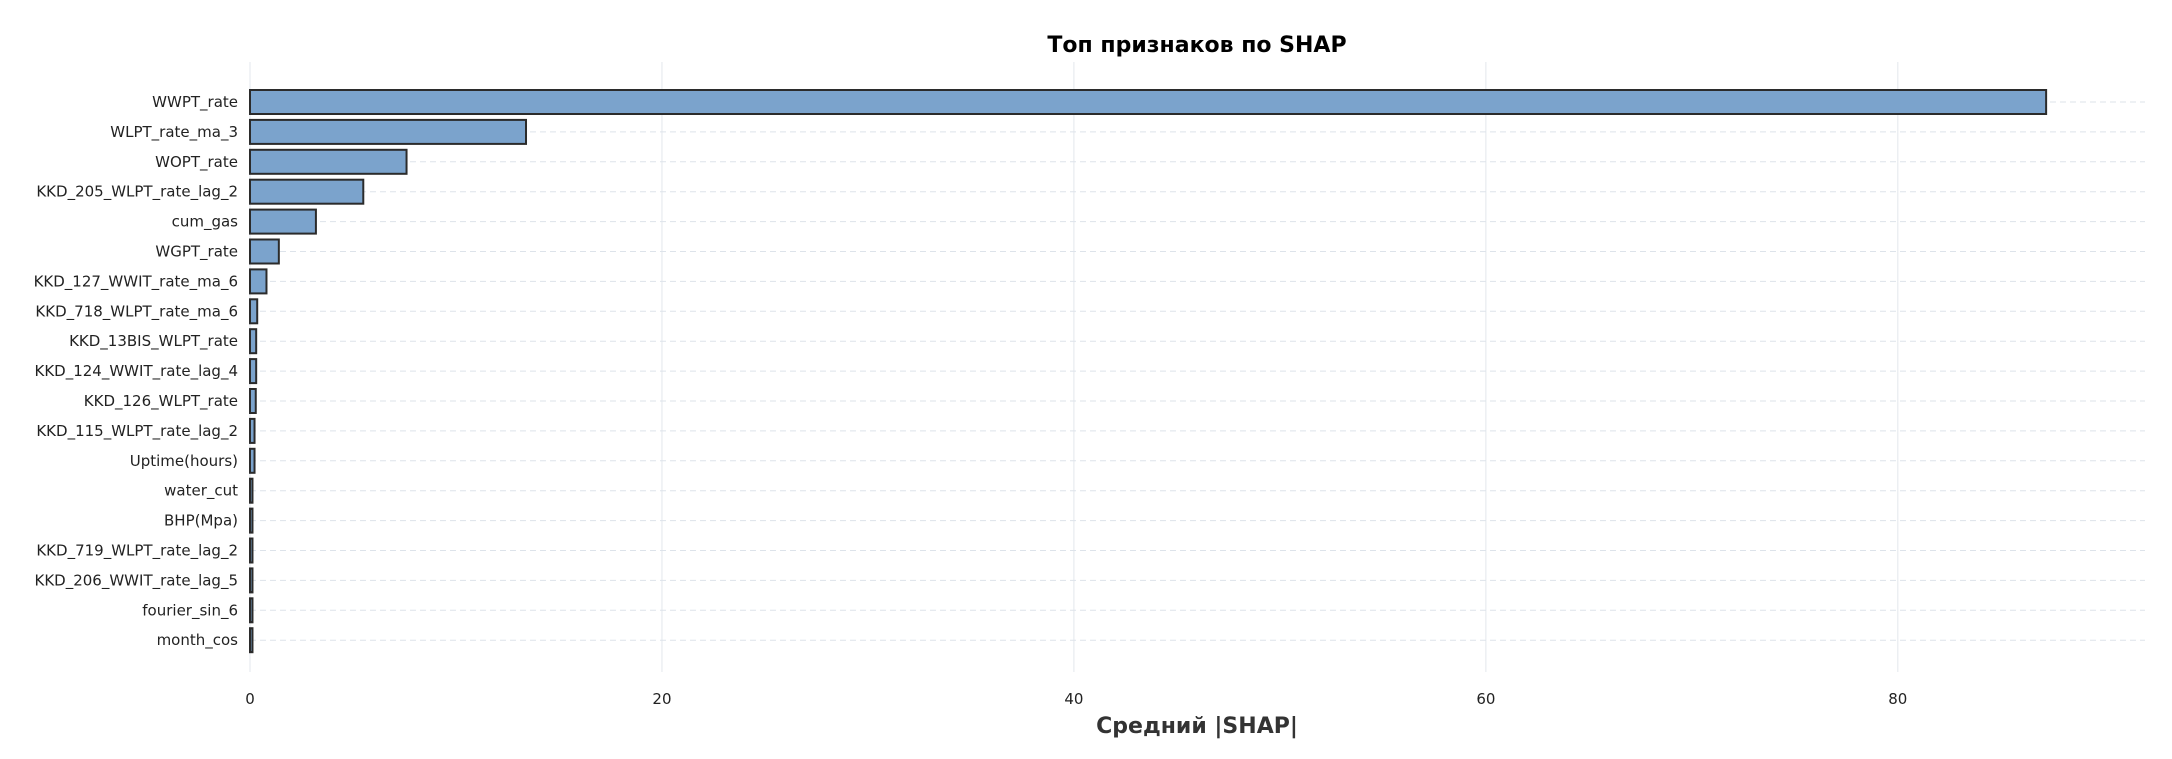 The image size is (2172, 759). I want to click on x-tick-label: 40, so click(1073, 699).